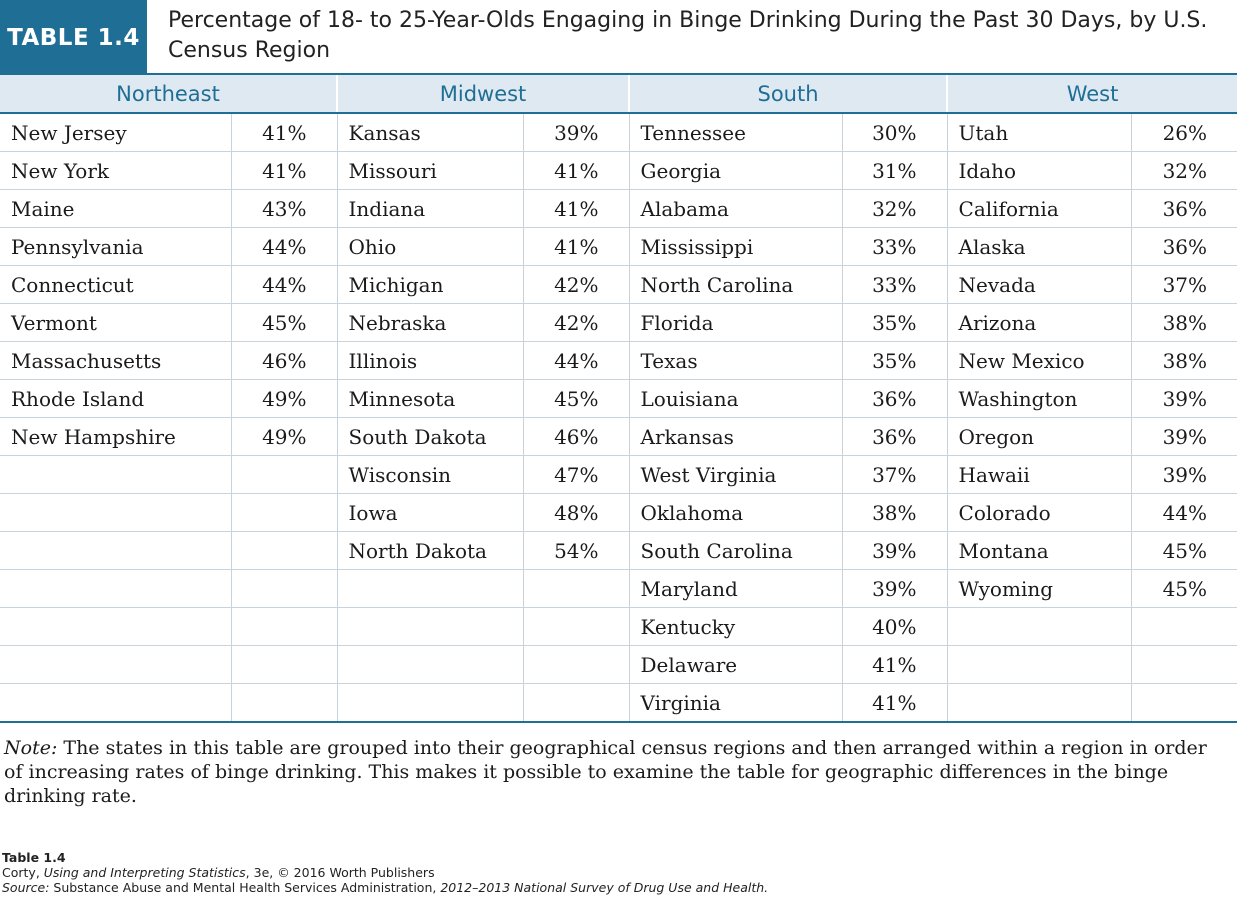 Image resolution: width=1237 pixels, height=900 pixels. Describe the element at coordinates (1039, 474) in the screenshot. I see `west-state-cell: Hawaii` at that location.